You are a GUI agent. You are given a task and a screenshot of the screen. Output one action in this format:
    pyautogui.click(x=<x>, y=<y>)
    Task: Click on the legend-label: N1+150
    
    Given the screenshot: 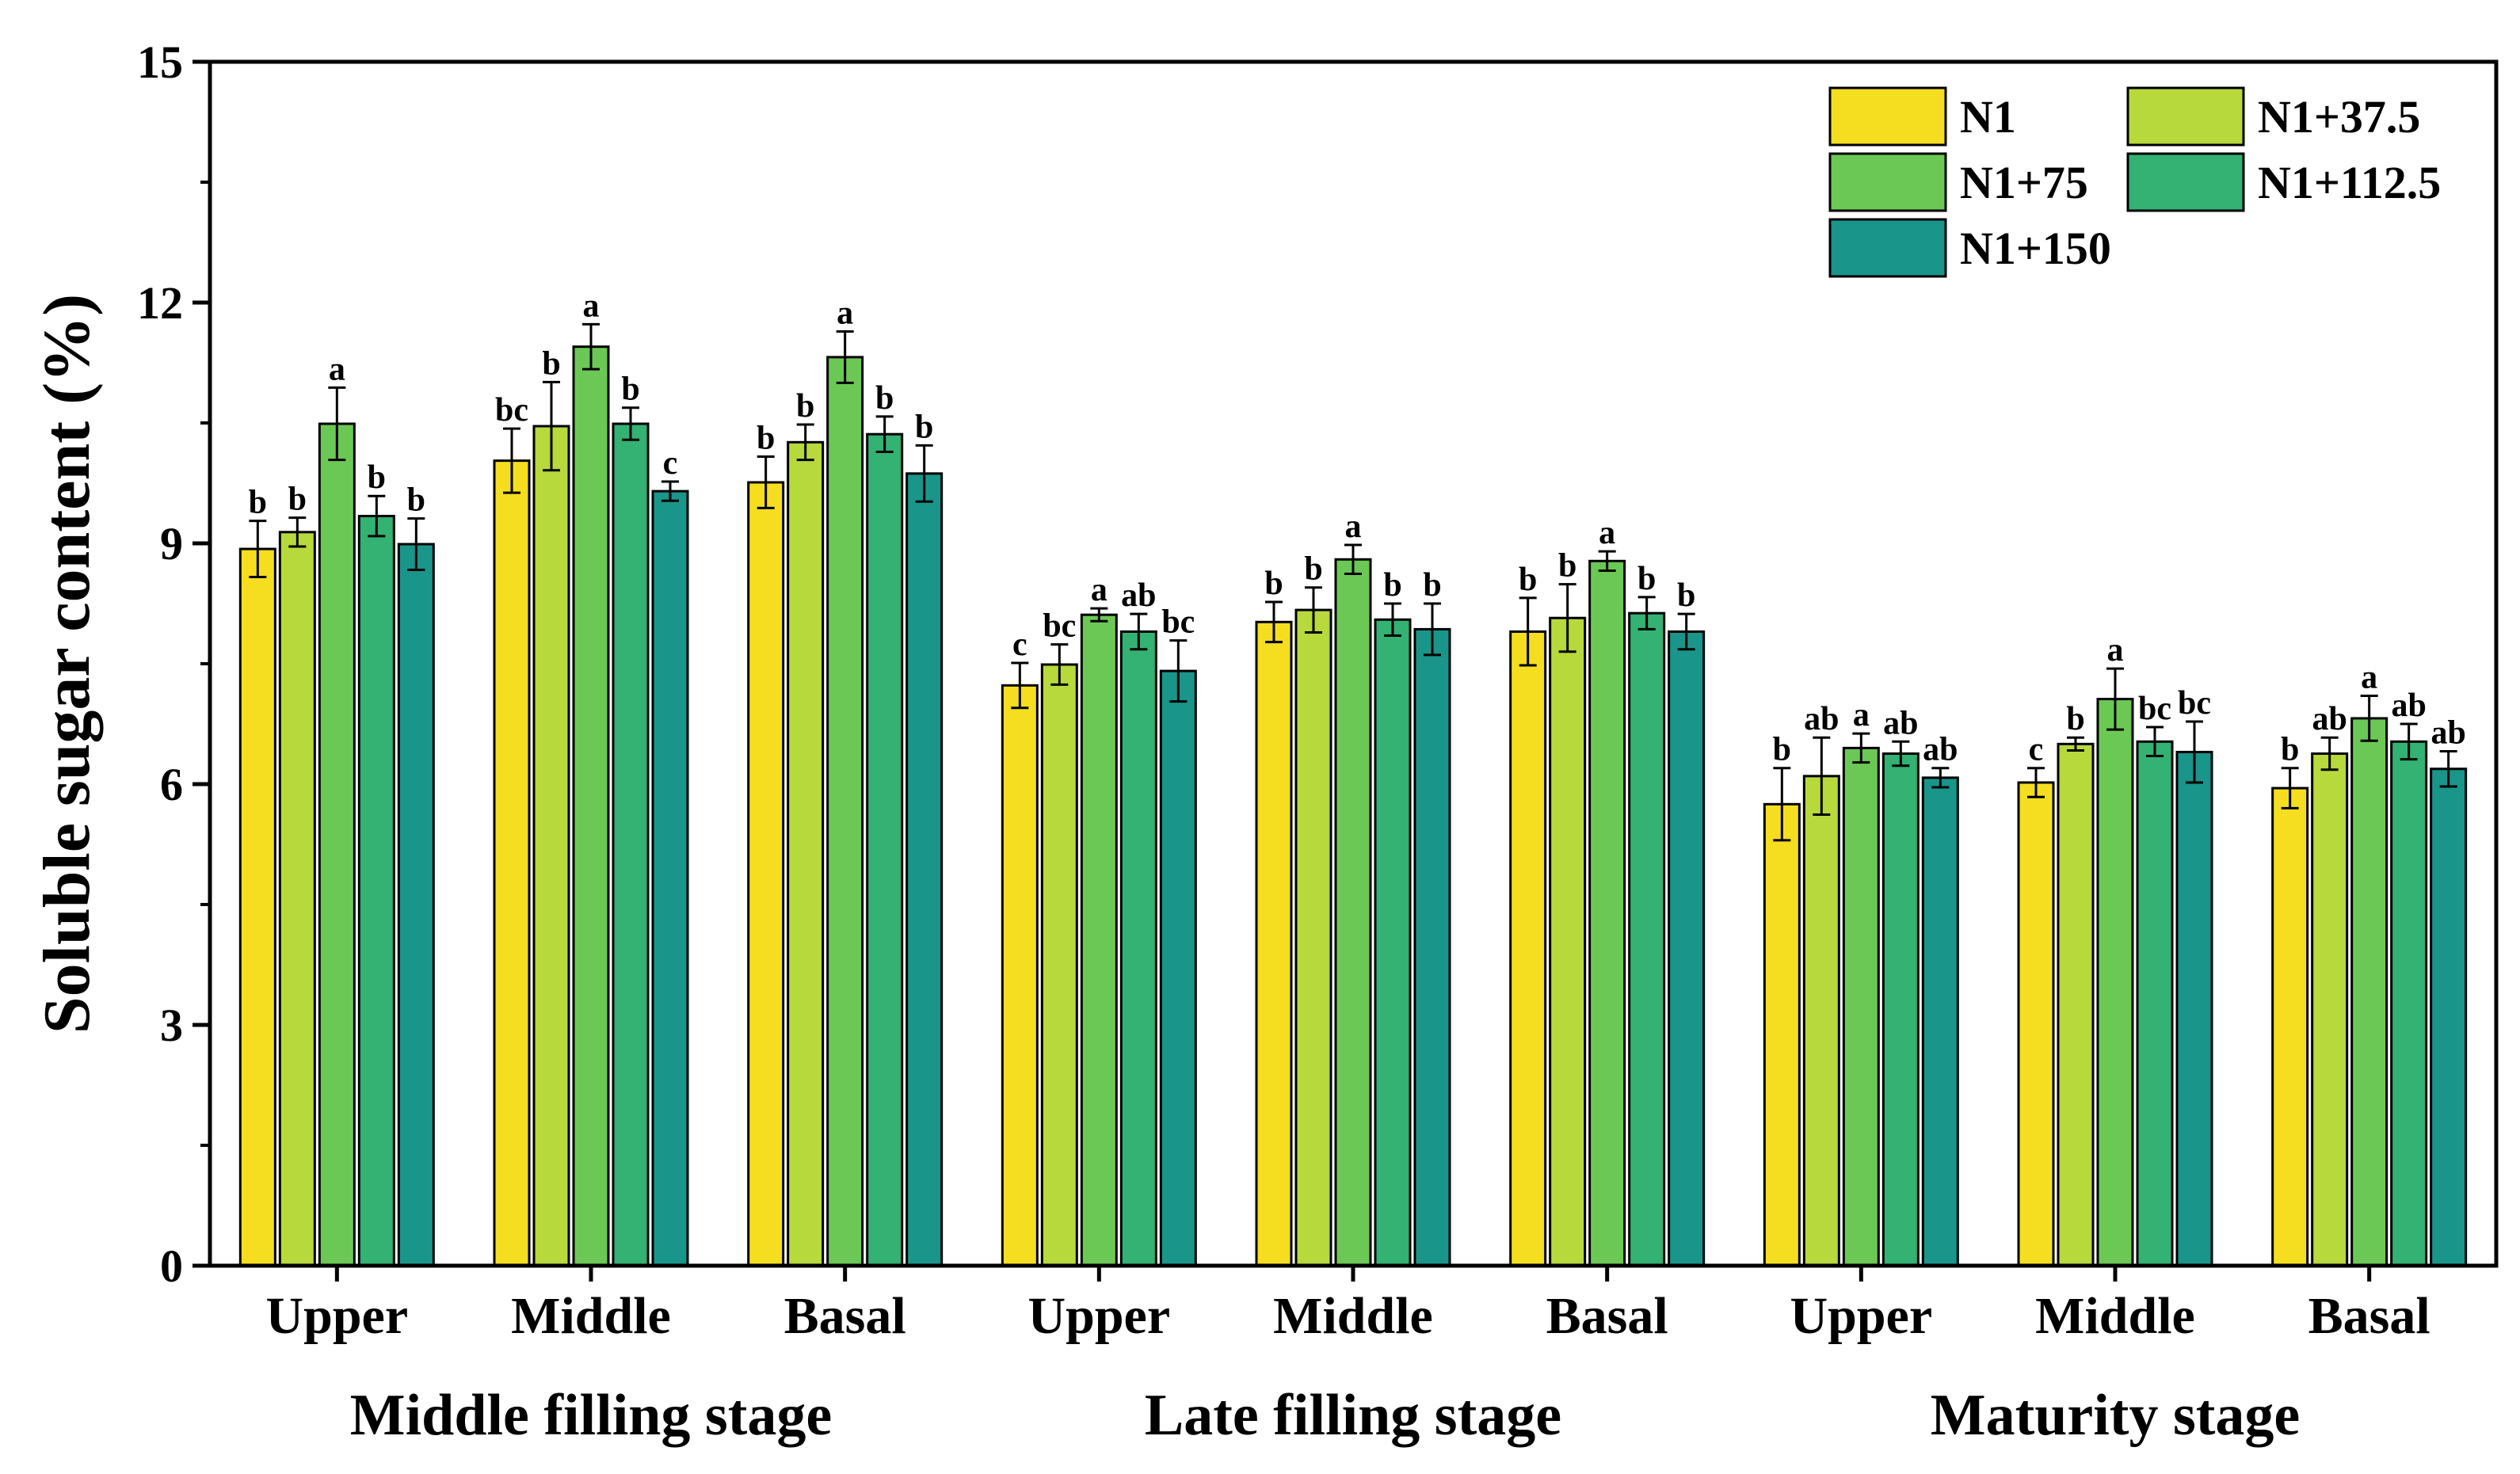 What is the action you would take?
    pyautogui.click(x=2035, y=248)
    